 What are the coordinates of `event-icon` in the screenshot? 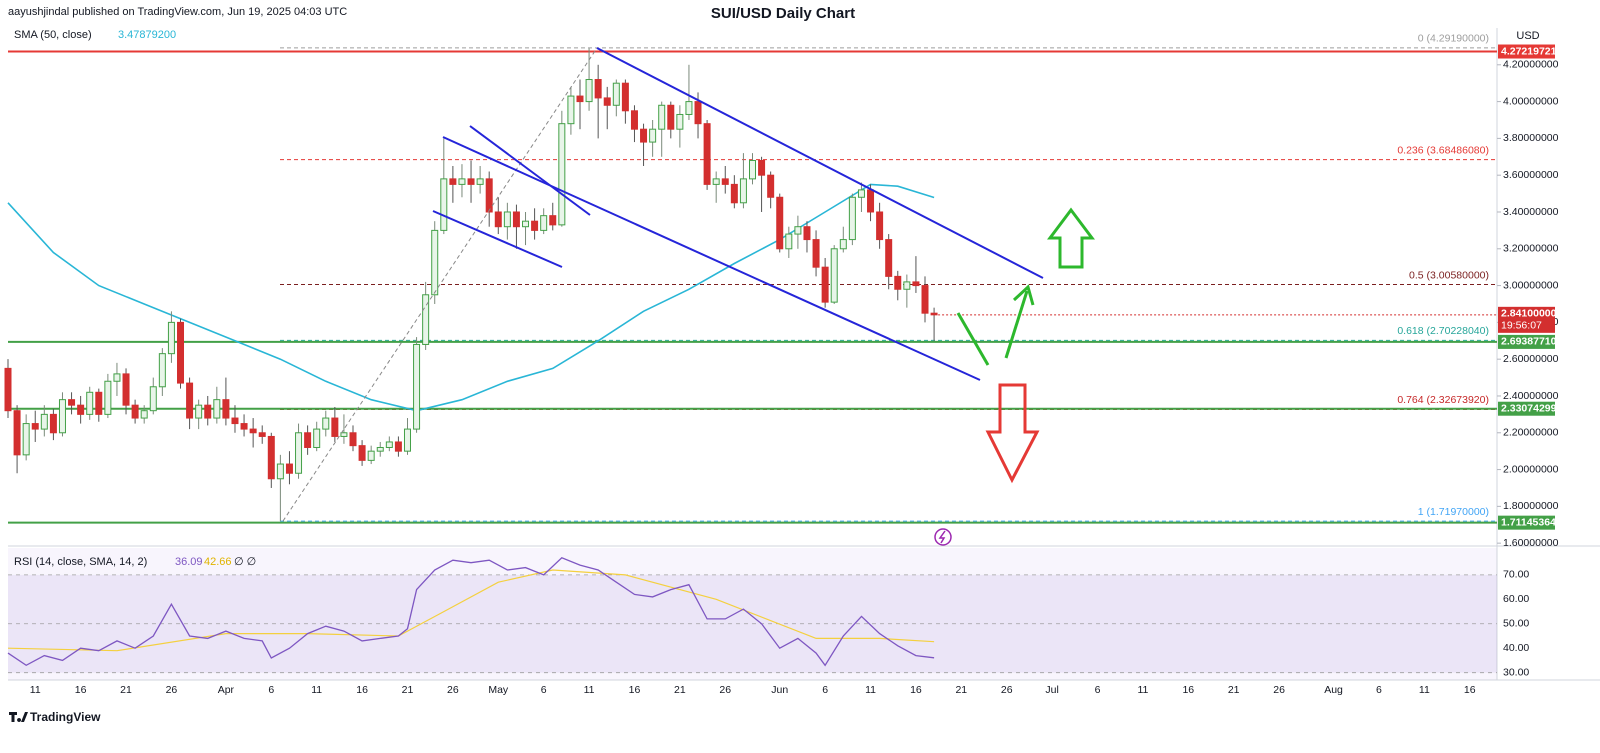 It's located at (943, 537).